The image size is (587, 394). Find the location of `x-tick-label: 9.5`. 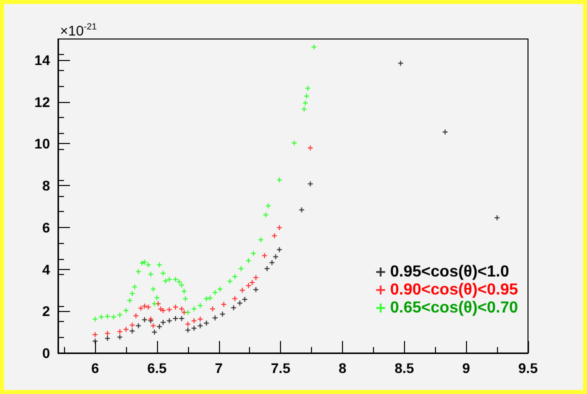

x-tick-label: 9.5 is located at coordinates (528, 368).